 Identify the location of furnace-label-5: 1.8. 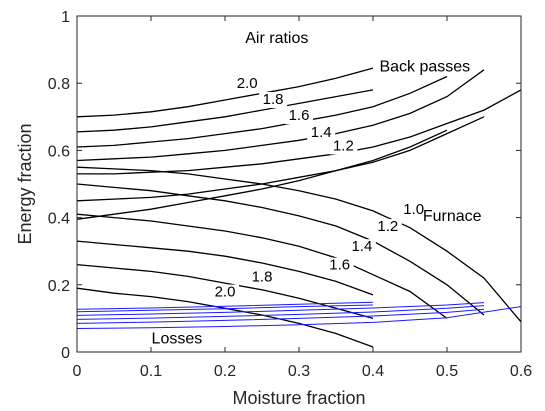
(262, 276).